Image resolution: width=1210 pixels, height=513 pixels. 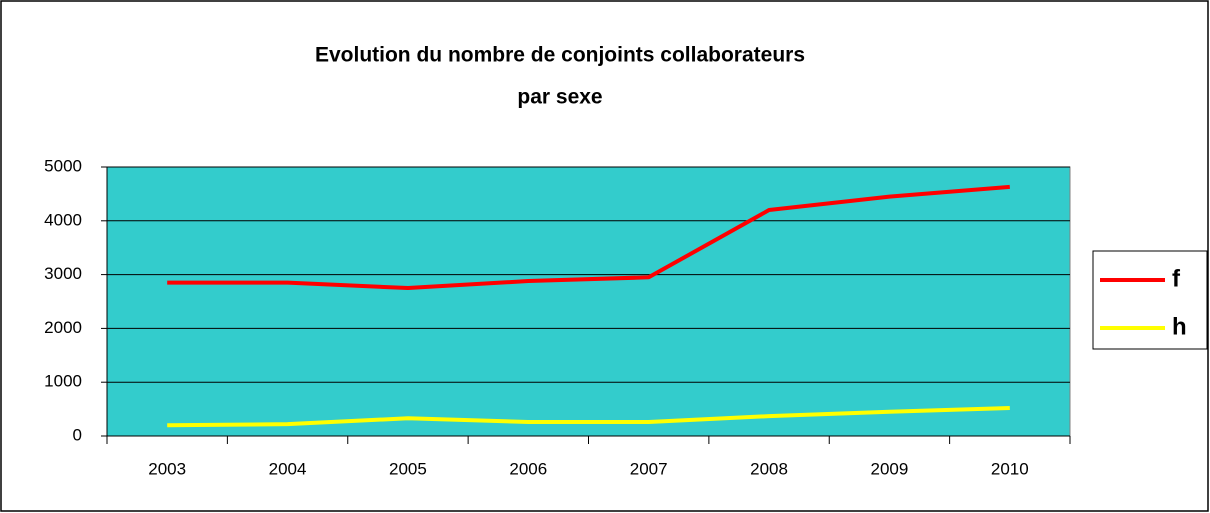 I want to click on legend-label: f, so click(x=1176, y=278).